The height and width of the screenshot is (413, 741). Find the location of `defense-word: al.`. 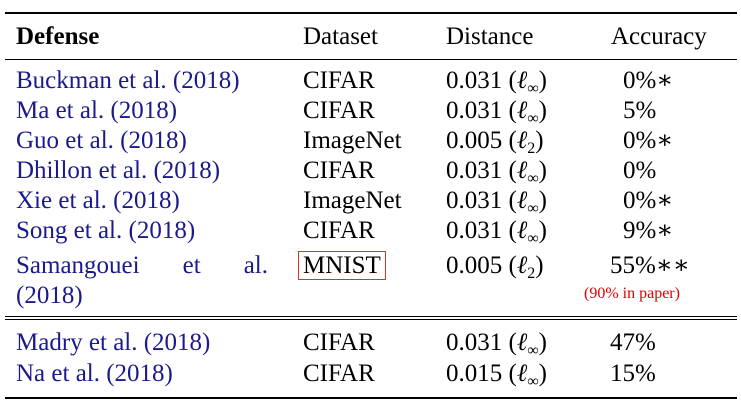

defense-word: al. is located at coordinates (255, 265).